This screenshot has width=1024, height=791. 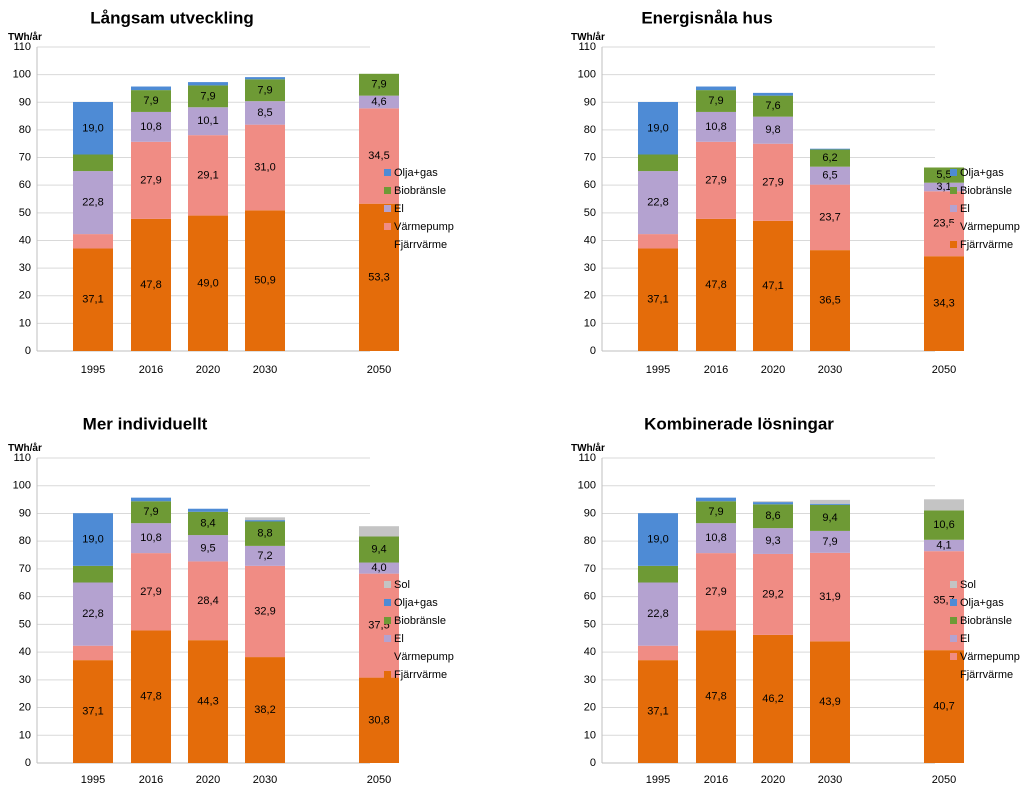 I want to click on data-label-biobr-nsle: 10,6, so click(x=943, y=525).